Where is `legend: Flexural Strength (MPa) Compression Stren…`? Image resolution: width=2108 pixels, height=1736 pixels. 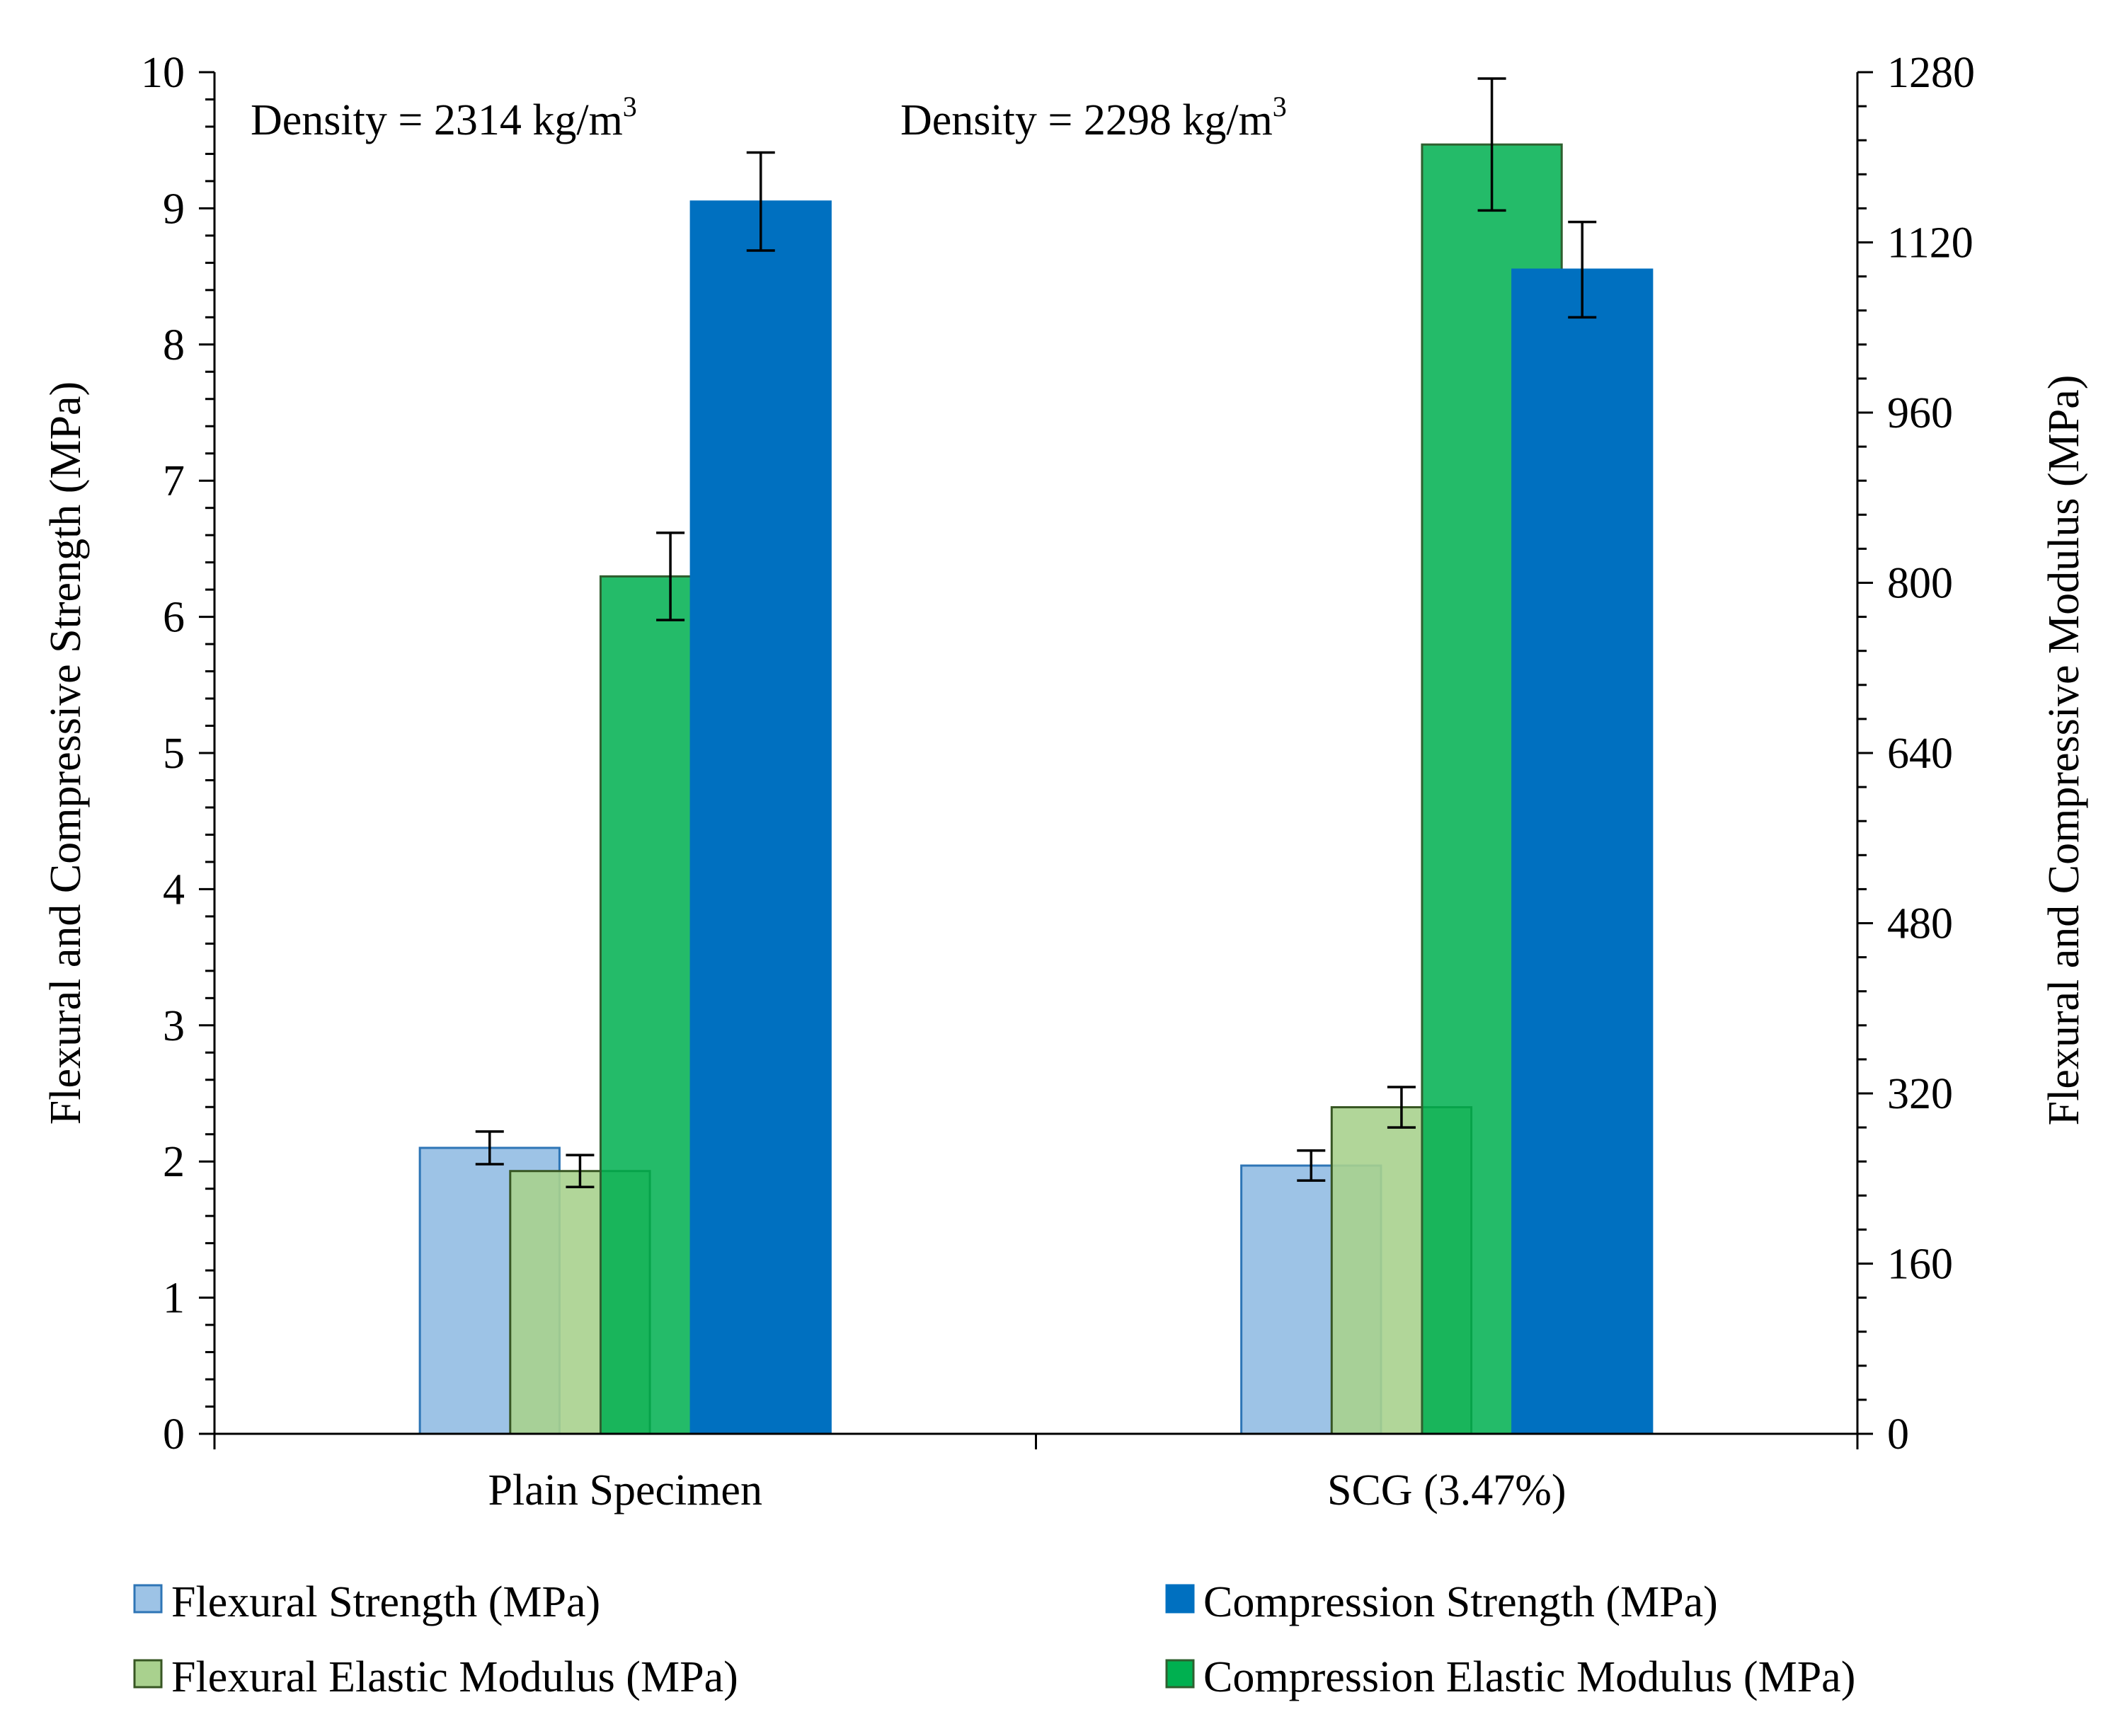 legend: Flexural Strength (MPa) Compression Stren… is located at coordinates (994, 1639).